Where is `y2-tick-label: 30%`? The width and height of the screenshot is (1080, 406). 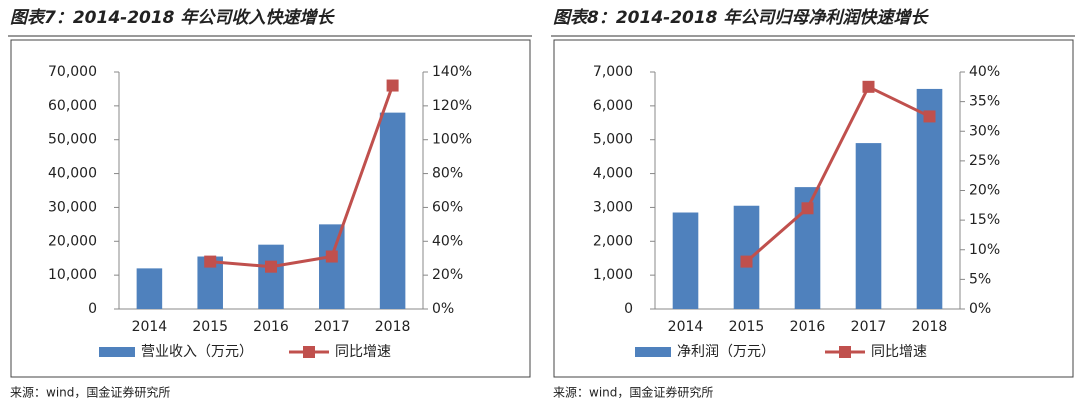 y2-tick-label: 30% is located at coordinates (984, 131).